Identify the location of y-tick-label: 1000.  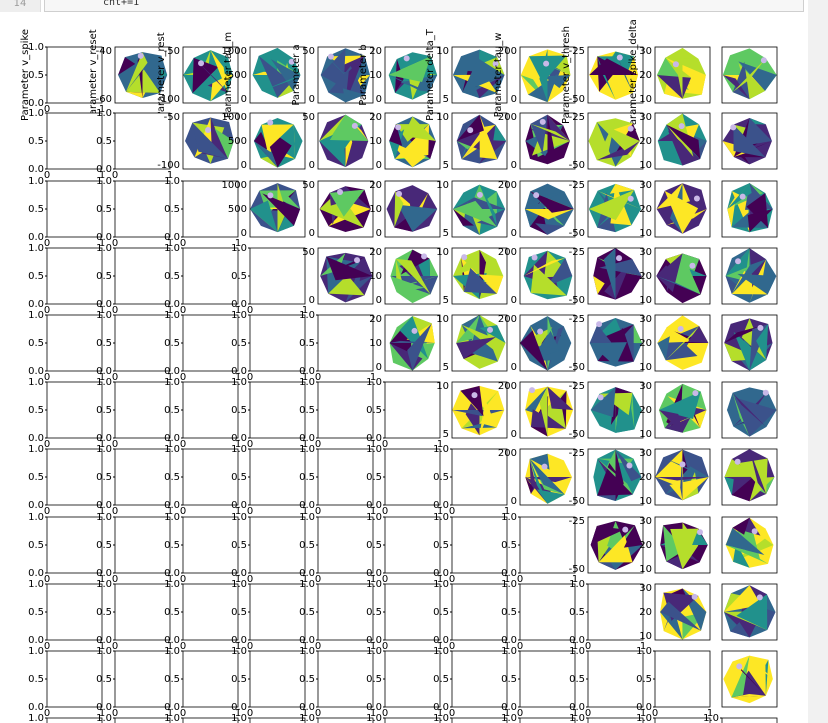
(234, 117).